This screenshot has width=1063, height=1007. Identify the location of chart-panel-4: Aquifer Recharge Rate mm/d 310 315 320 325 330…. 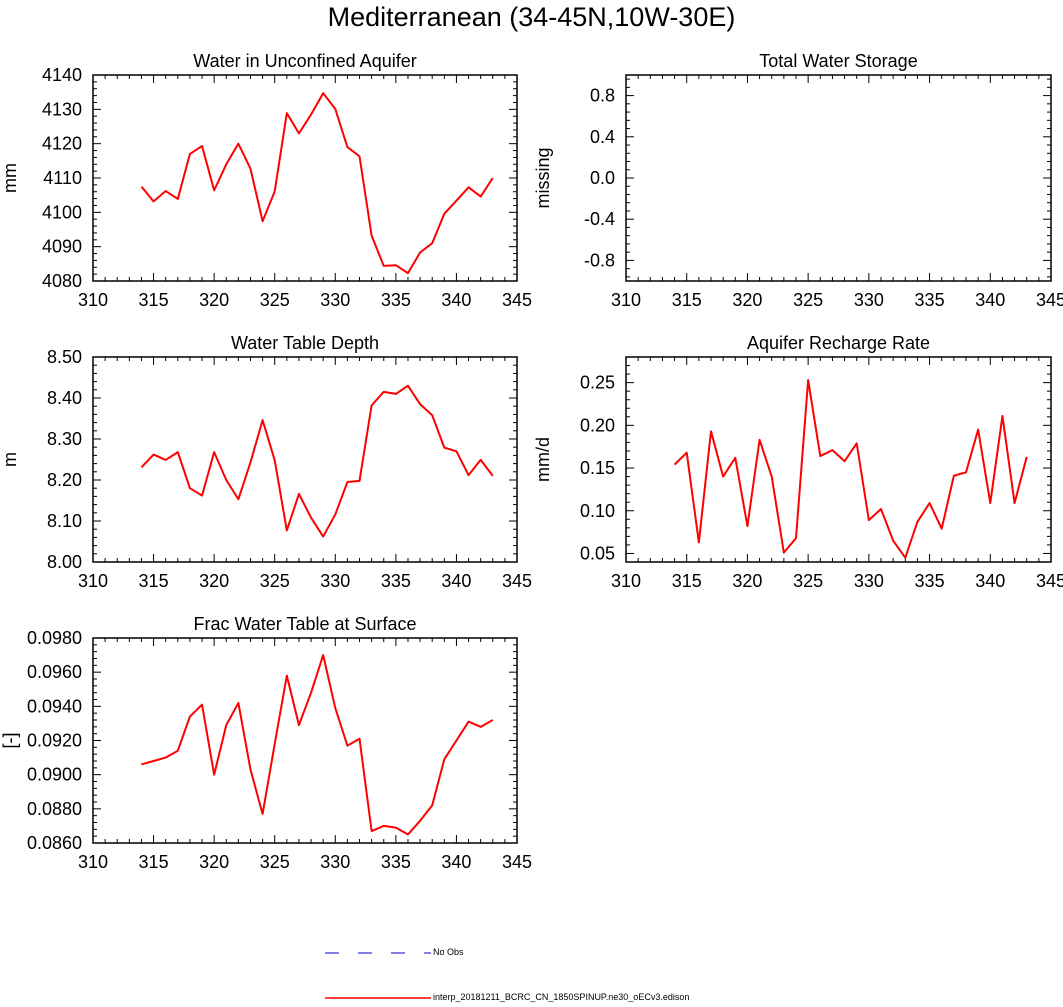
(798, 462).